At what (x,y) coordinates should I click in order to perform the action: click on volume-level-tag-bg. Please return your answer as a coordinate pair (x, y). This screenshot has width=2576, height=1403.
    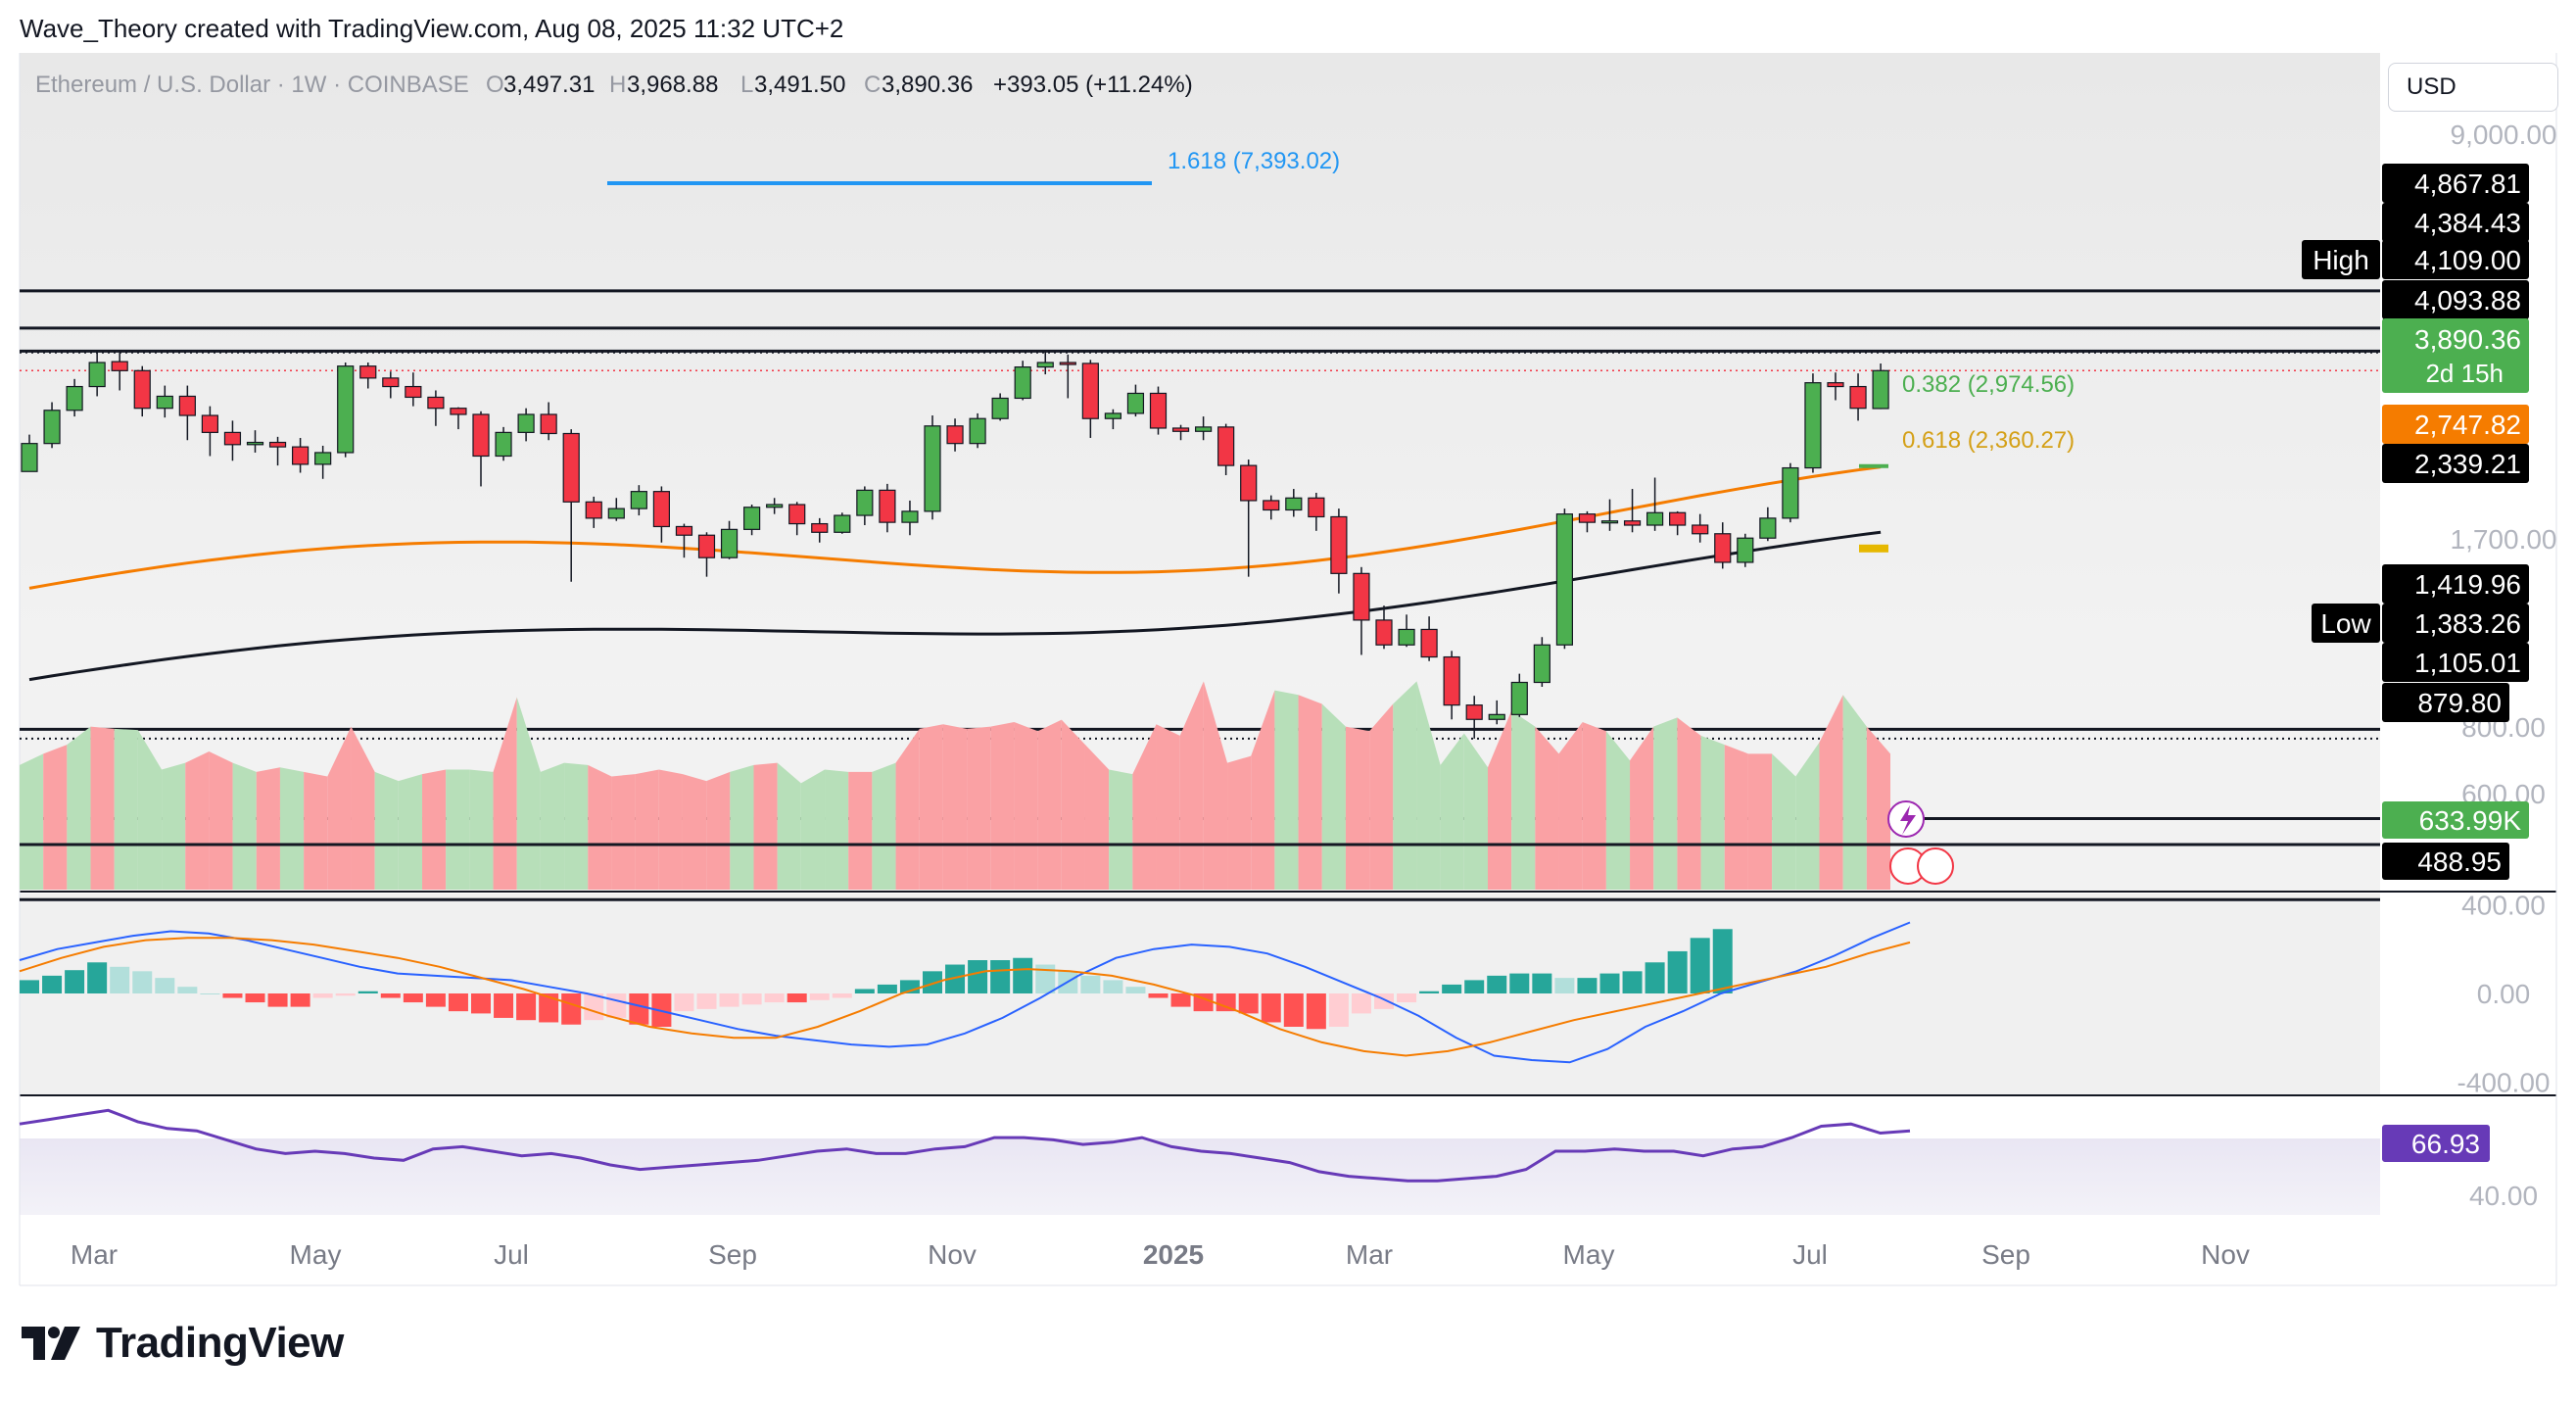
    Looking at the image, I should click on (2445, 862).